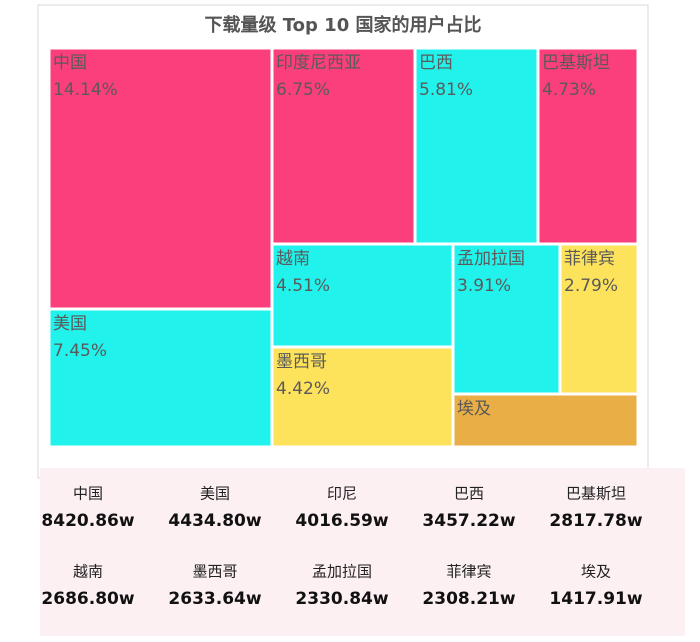 Image resolution: width=700 pixels, height=642 pixels. Describe the element at coordinates (70, 63) in the screenshot. I see `cell-name: 中国` at that location.